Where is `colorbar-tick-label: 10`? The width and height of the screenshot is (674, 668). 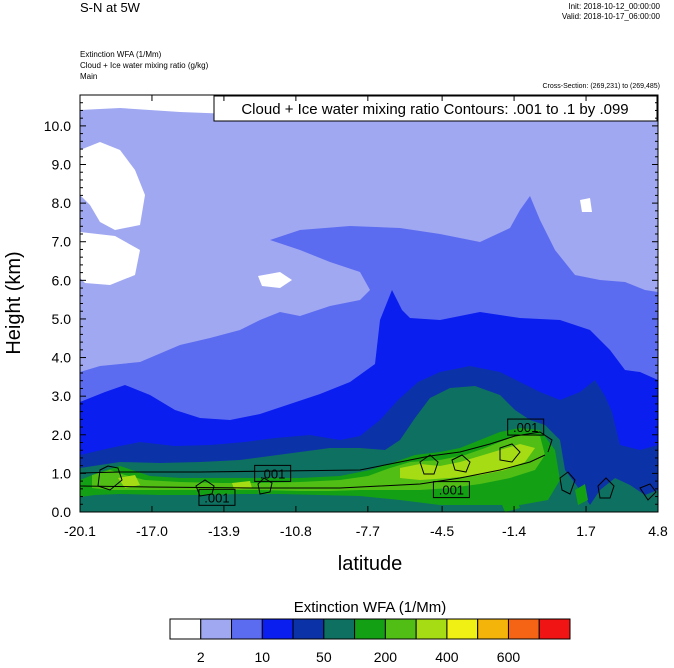
colorbar-tick-label: 10 is located at coordinates (263, 657).